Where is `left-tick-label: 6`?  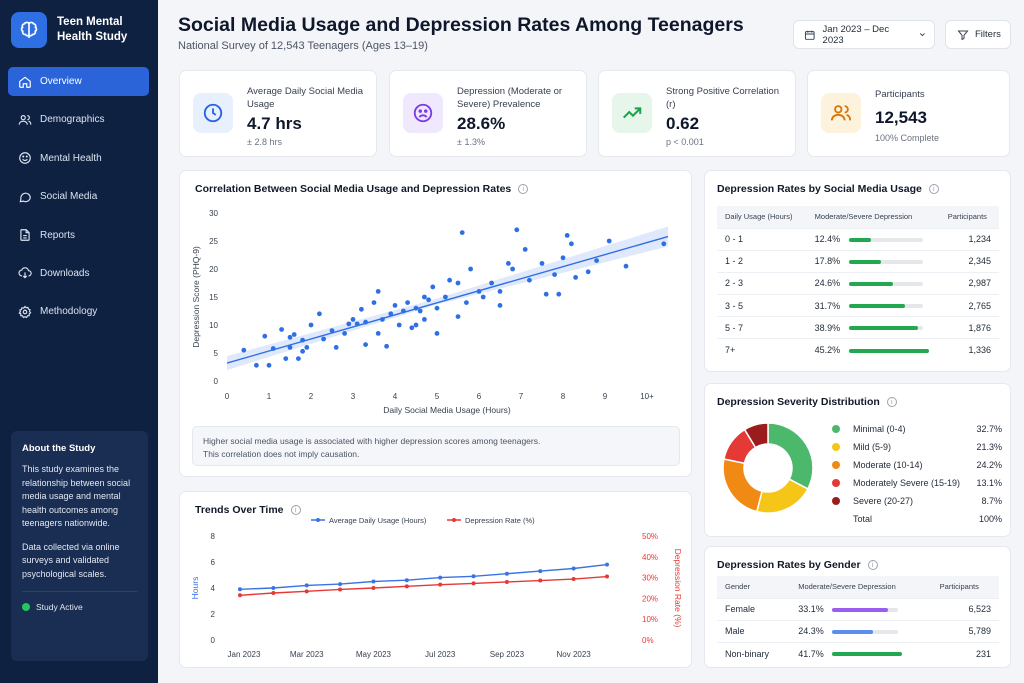 left-tick-label: 6 is located at coordinates (213, 562).